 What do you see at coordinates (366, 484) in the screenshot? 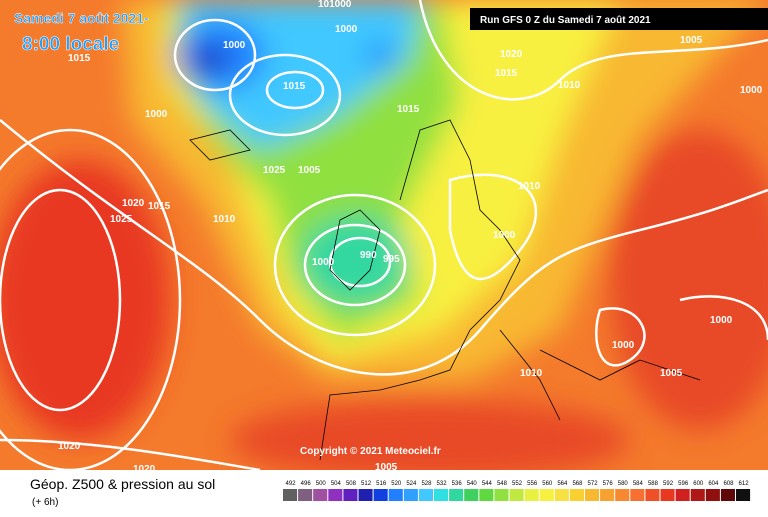
I see `scale-label: 512` at bounding box center [366, 484].